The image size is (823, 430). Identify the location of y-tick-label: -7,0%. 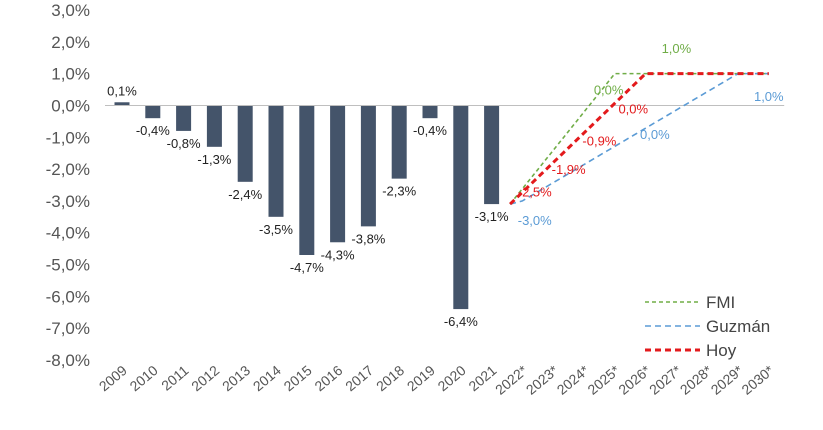
(68, 328).